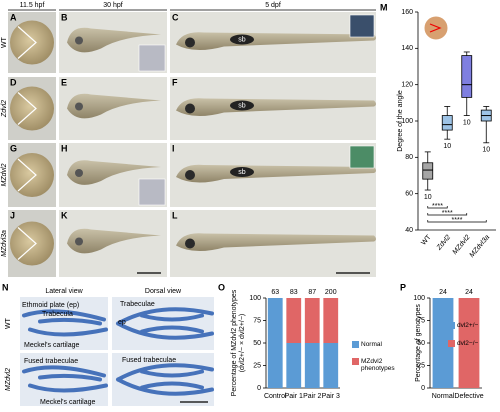 Image resolution: width=500 pixels, height=412 pixels. What do you see at coordinates (409, 230) in the screenshot?
I see `y-tick-label: 40` at bounding box center [409, 230].